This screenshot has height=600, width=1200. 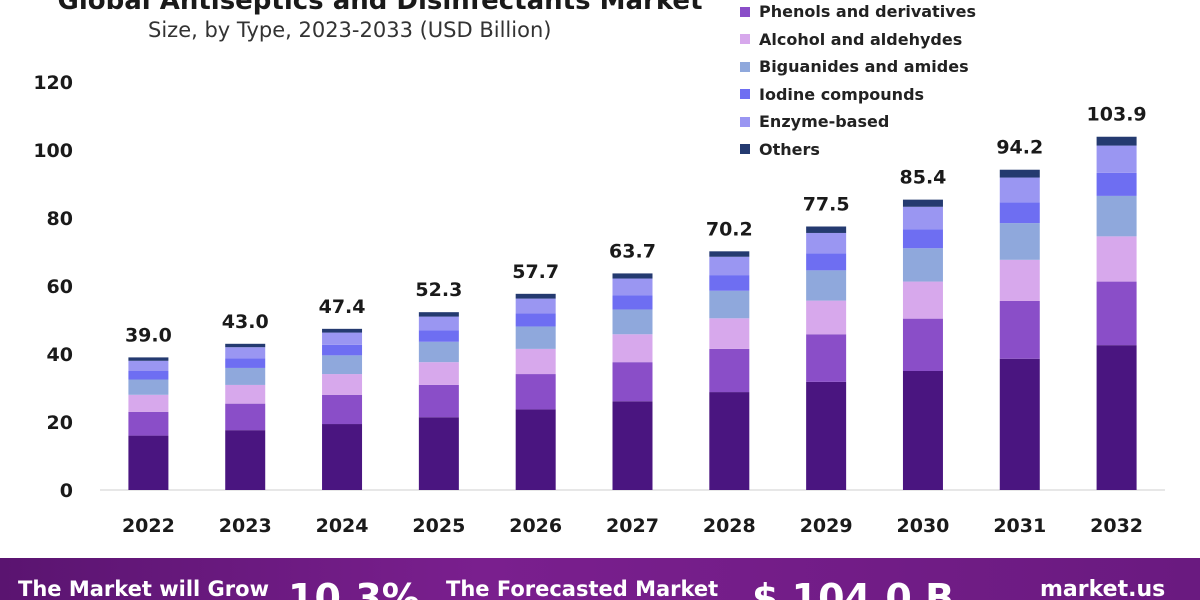 I want to click on legend-item: Others, so click(x=780, y=149).